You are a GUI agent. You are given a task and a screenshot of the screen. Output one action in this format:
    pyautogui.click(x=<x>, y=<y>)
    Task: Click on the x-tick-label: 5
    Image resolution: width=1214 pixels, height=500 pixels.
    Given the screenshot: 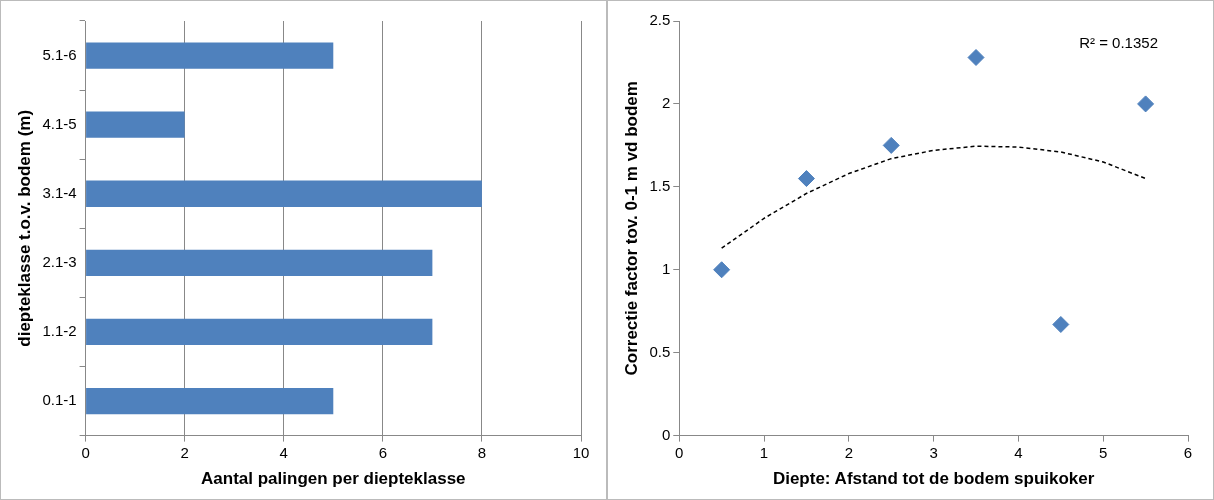 What is the action you would take?
    pyautogui.click(x=1103, y=452)
    